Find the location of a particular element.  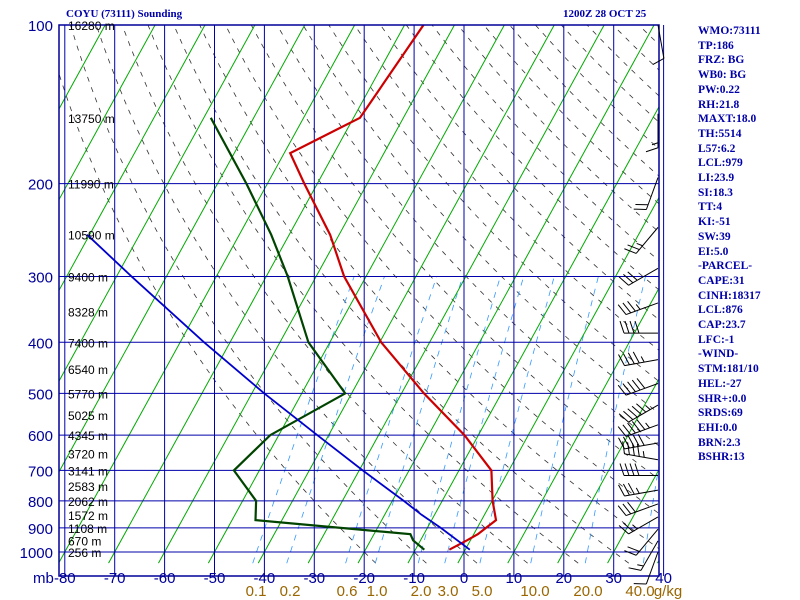

index-item: RH:21.8 is located at coordinates (719, 104).